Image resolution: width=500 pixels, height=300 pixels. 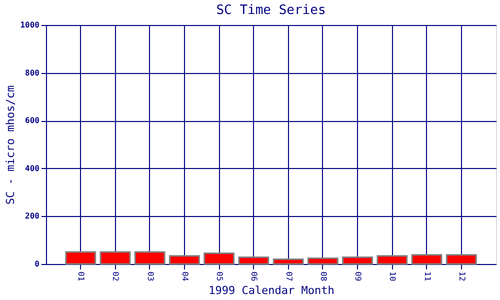 What do you see at coordinates (323, 277) in the screenshot?
I see `x-tick-label: 08` at bounding box center [323, 277].